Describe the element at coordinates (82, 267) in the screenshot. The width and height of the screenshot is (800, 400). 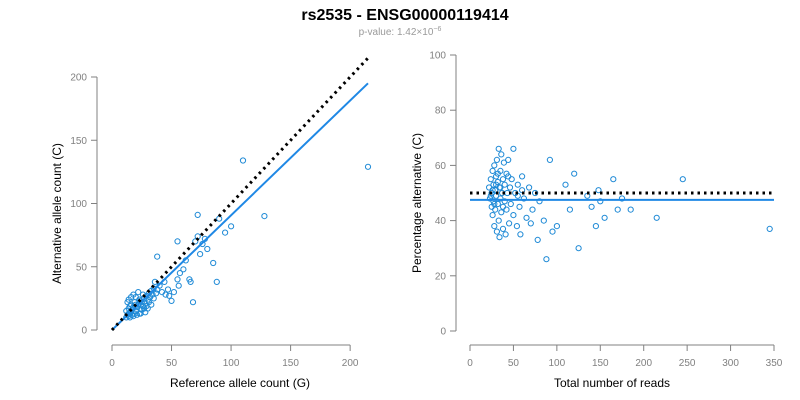
I see `y-tick-label: 50` at that location.